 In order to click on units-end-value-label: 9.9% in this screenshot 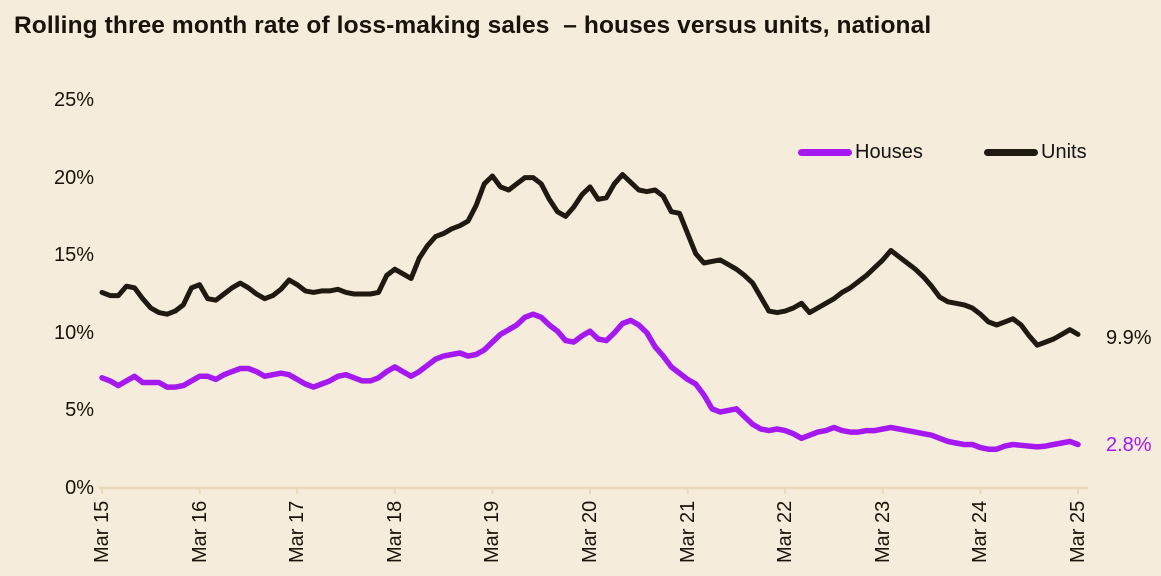, I will do `click(1129, 338)`.